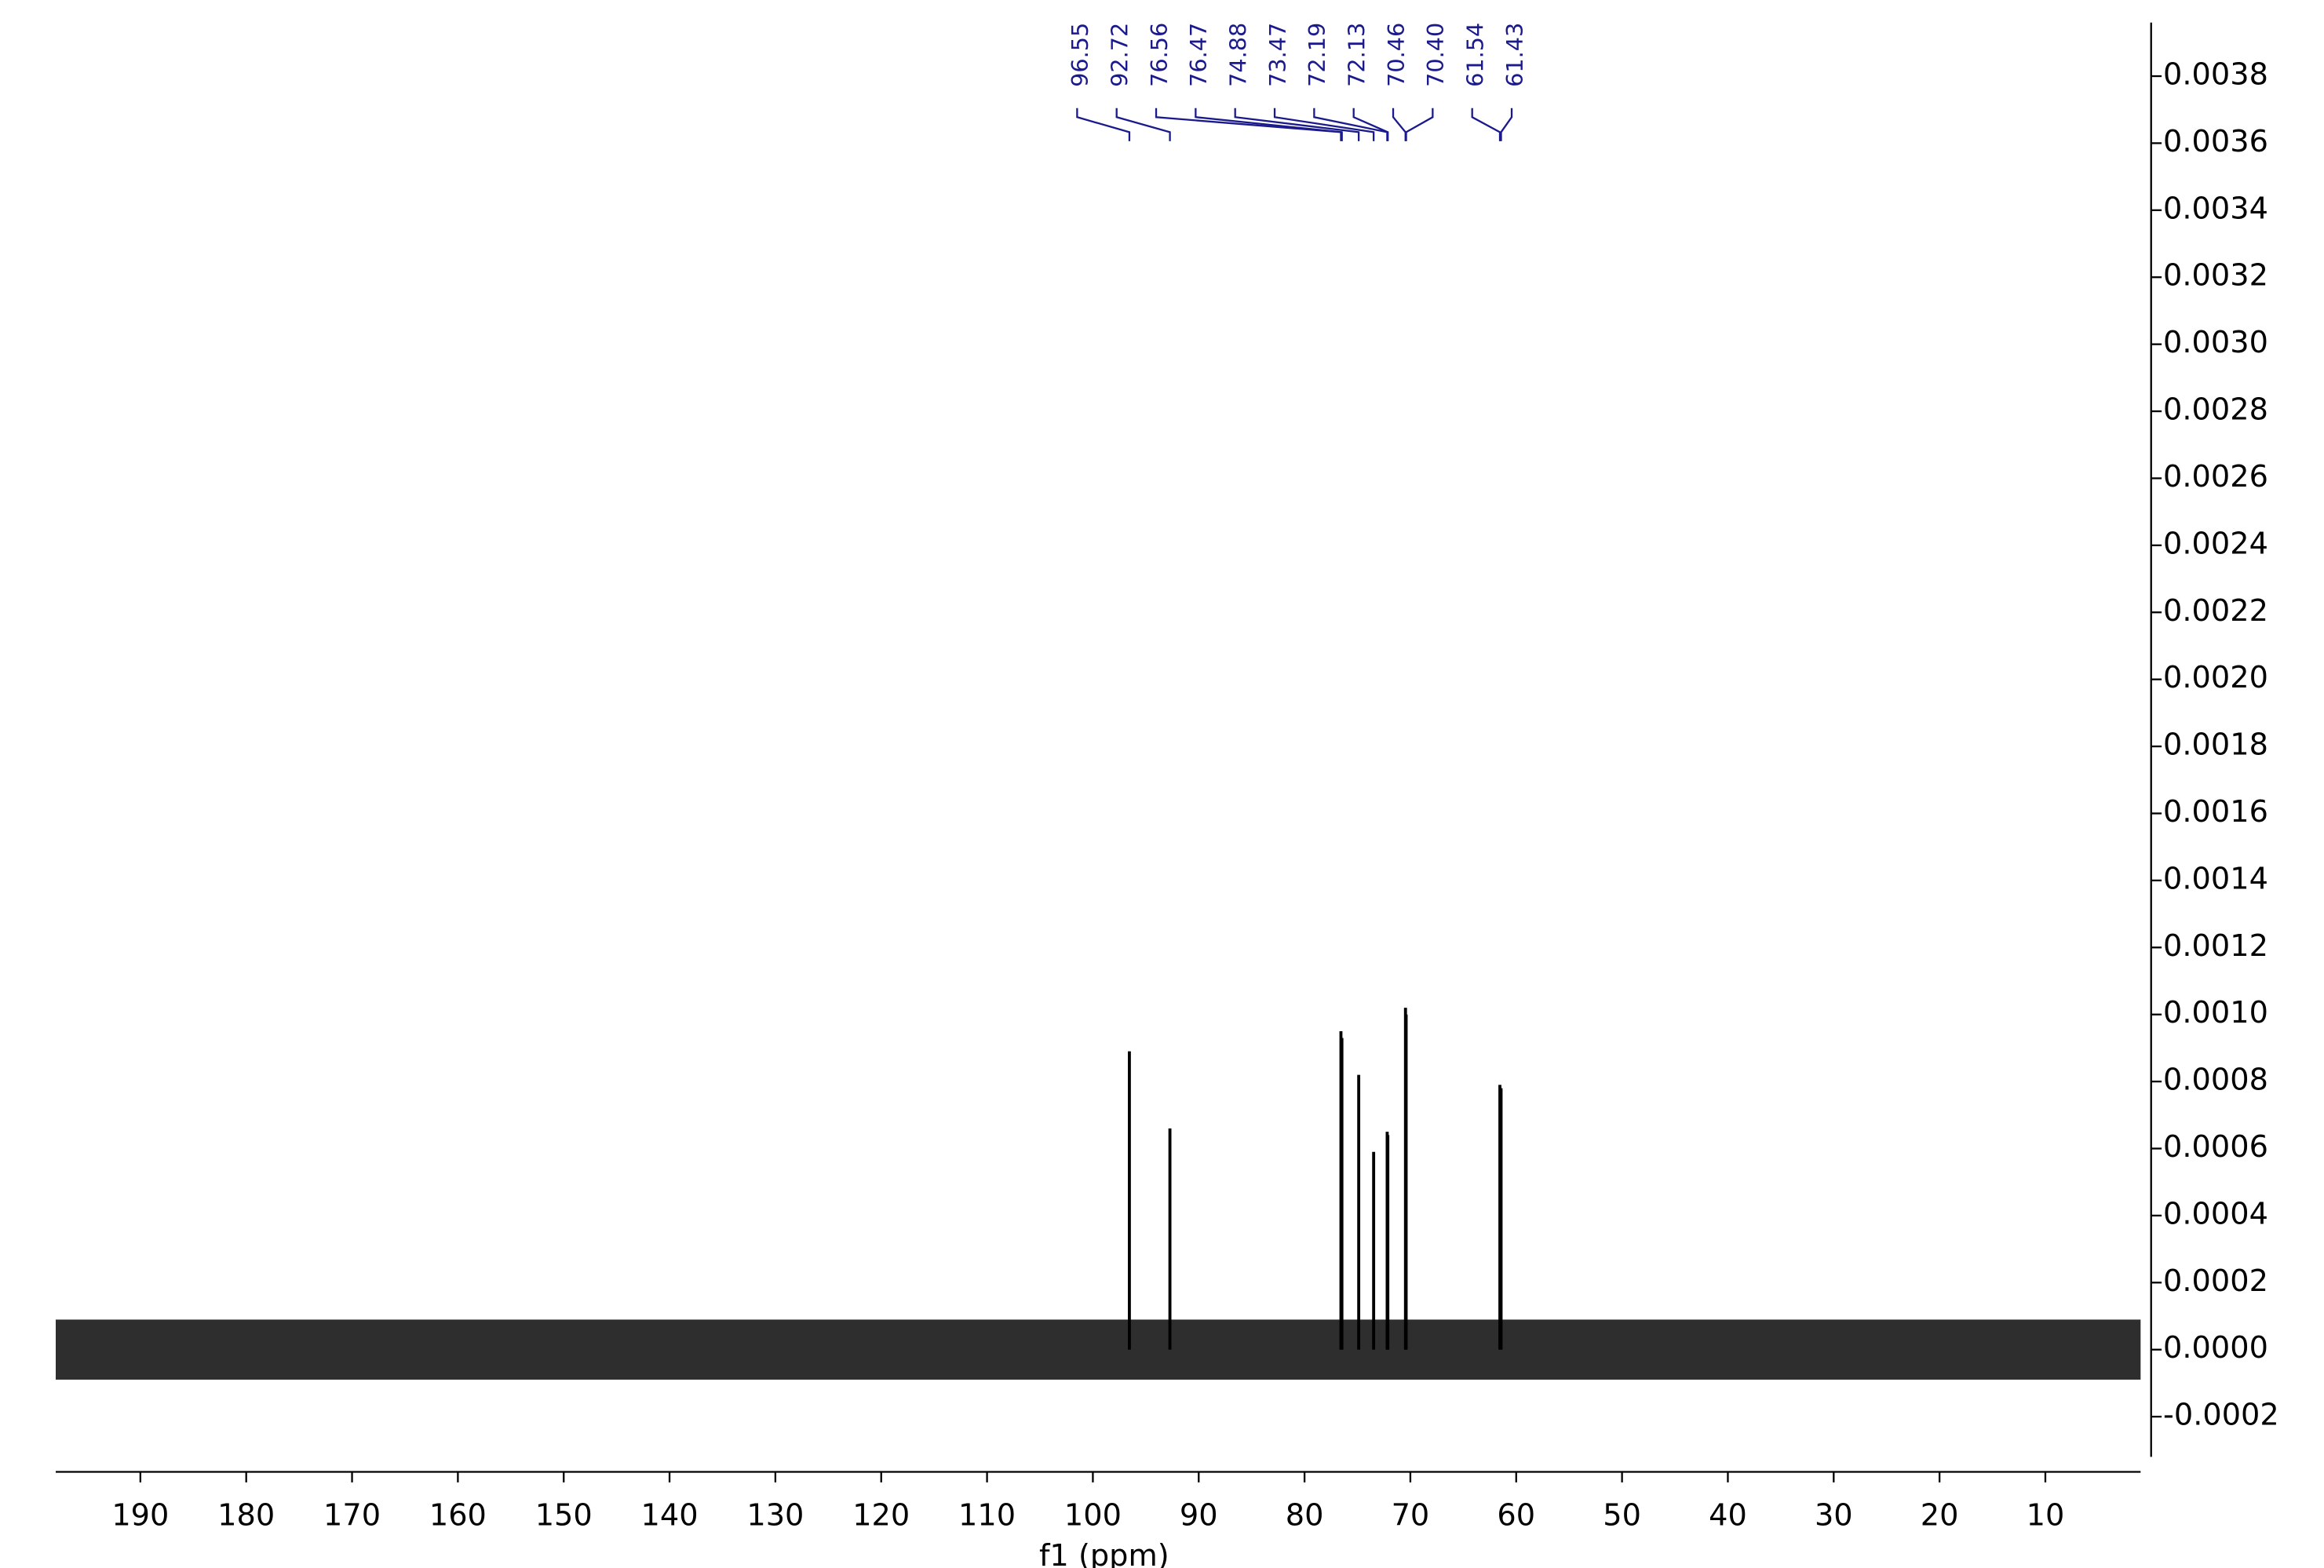 Image resolution: width=2324 pixels, height=1568 pixels. What do you see at coordinates (2215, 1012) in the screenshot?
I see `y-tick-label: 0.0010` at bounding box center [2215, 1012].